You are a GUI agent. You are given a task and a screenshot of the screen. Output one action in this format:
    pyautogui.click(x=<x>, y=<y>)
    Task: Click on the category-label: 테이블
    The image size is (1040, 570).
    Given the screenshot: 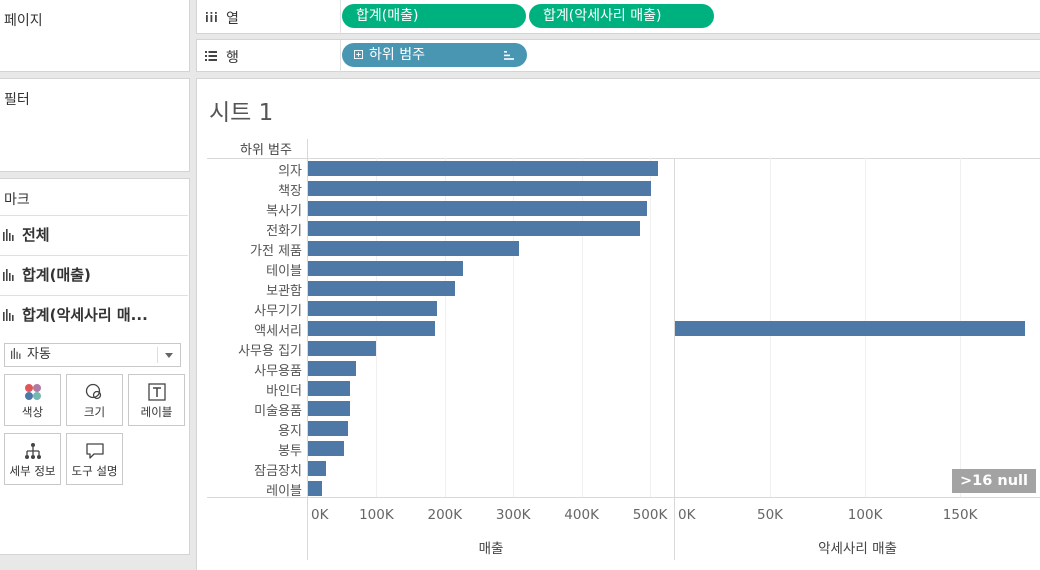 What is the action you would take?
    pyautogui.click(x=284, y=271)
    